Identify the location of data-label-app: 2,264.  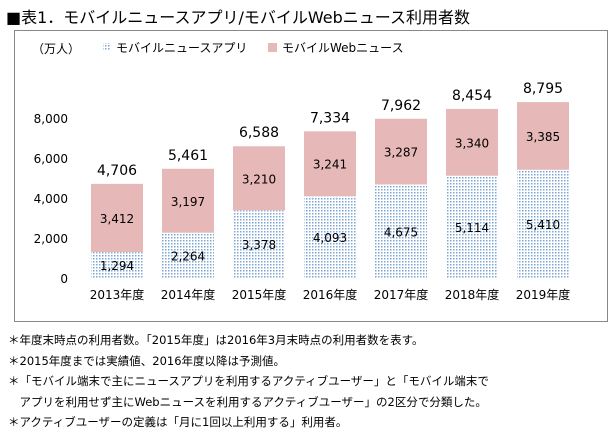
(188, 256).